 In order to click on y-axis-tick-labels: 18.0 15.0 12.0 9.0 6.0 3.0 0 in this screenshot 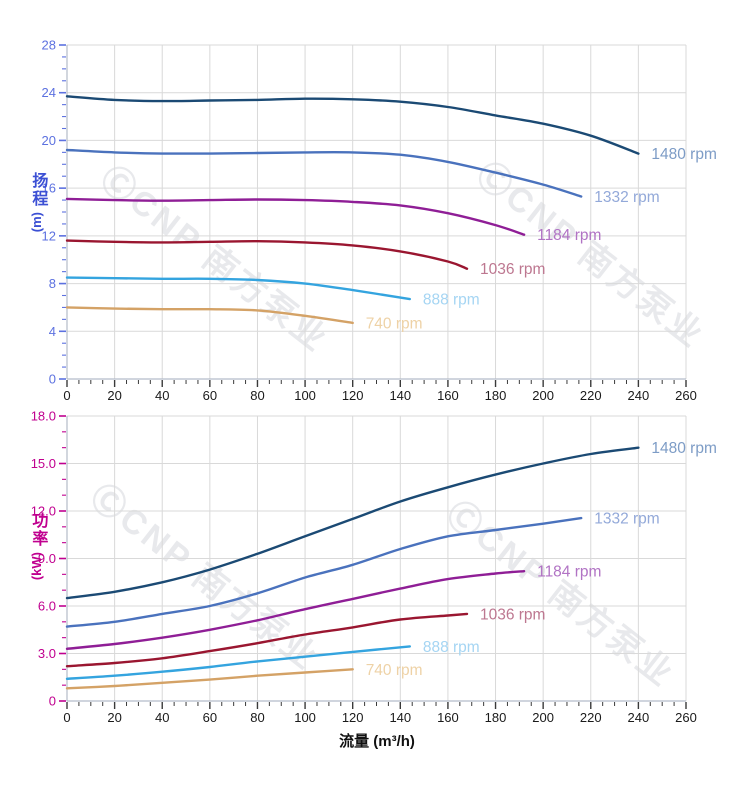, I will do `click(43, 559)`.